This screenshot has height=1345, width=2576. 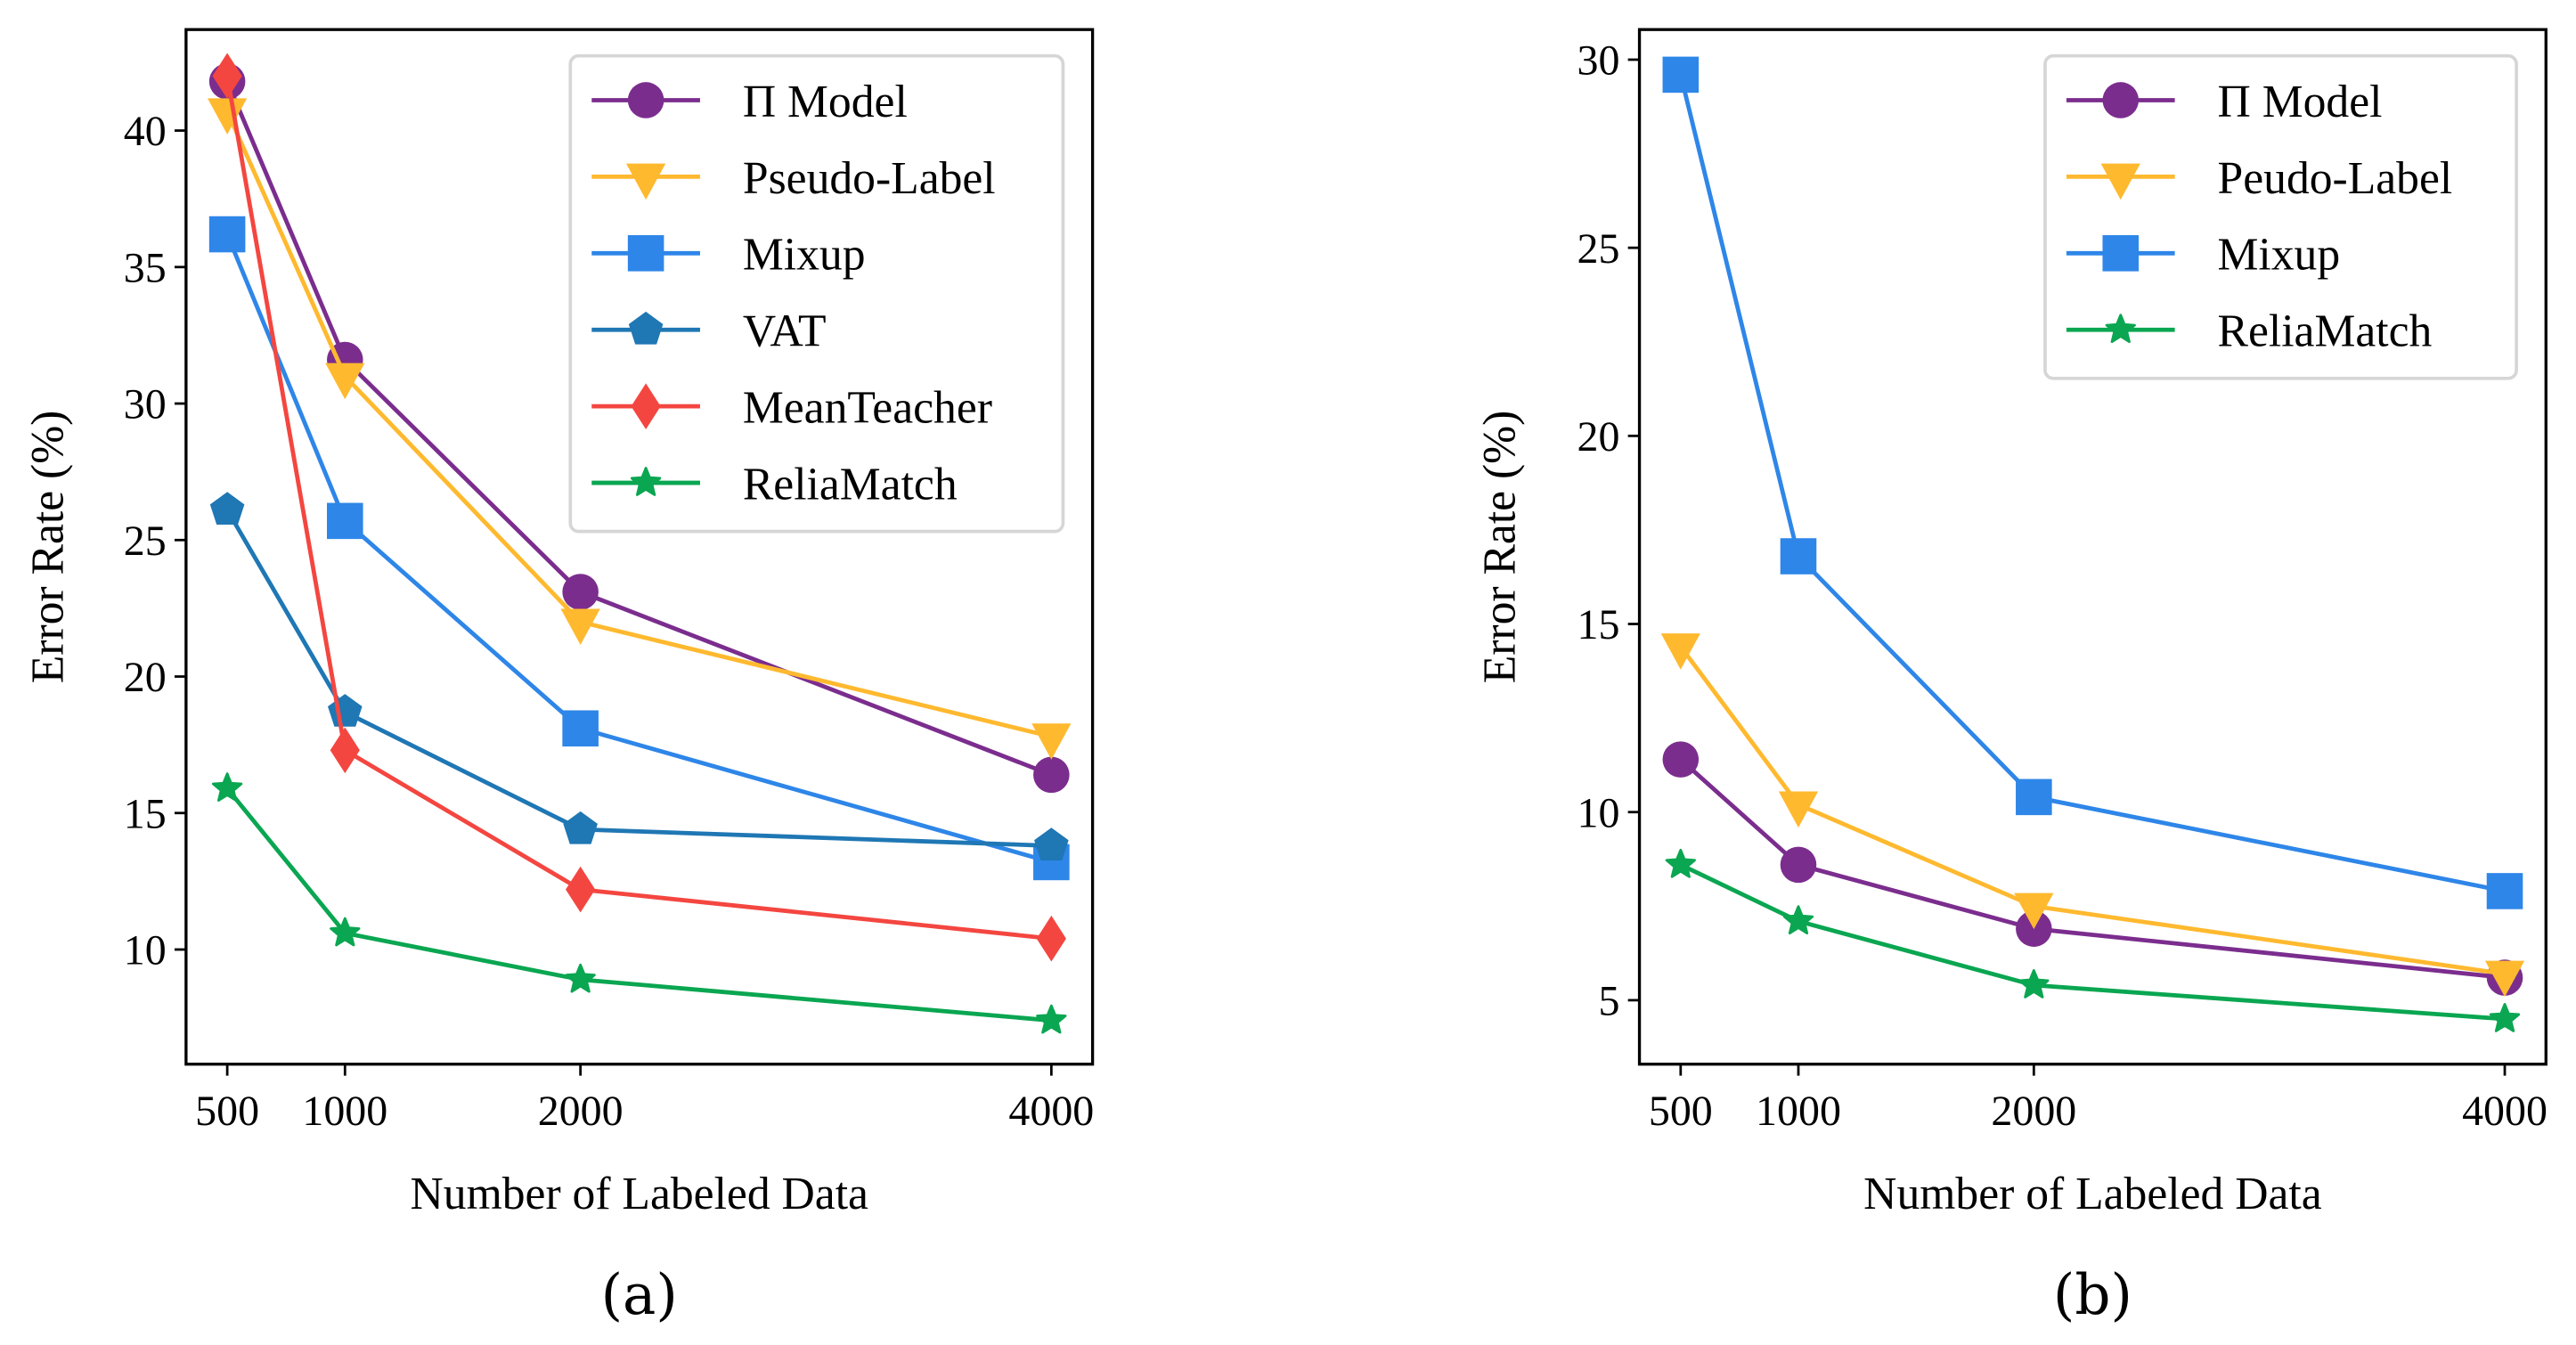 I want to click on series-vat, so click(x=639, y=676).